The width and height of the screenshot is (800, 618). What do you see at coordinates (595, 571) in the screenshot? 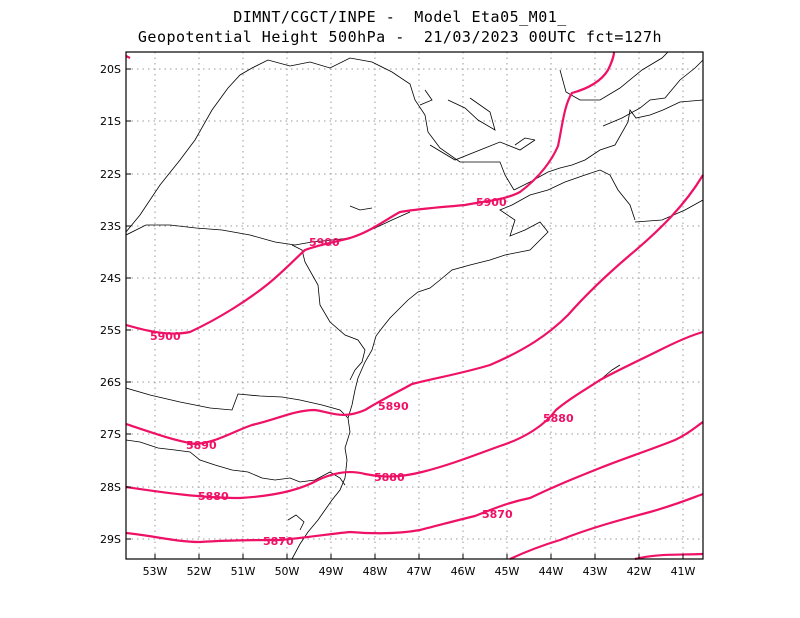
I see `lon-label: 43W` at bounding box center [595, 571].